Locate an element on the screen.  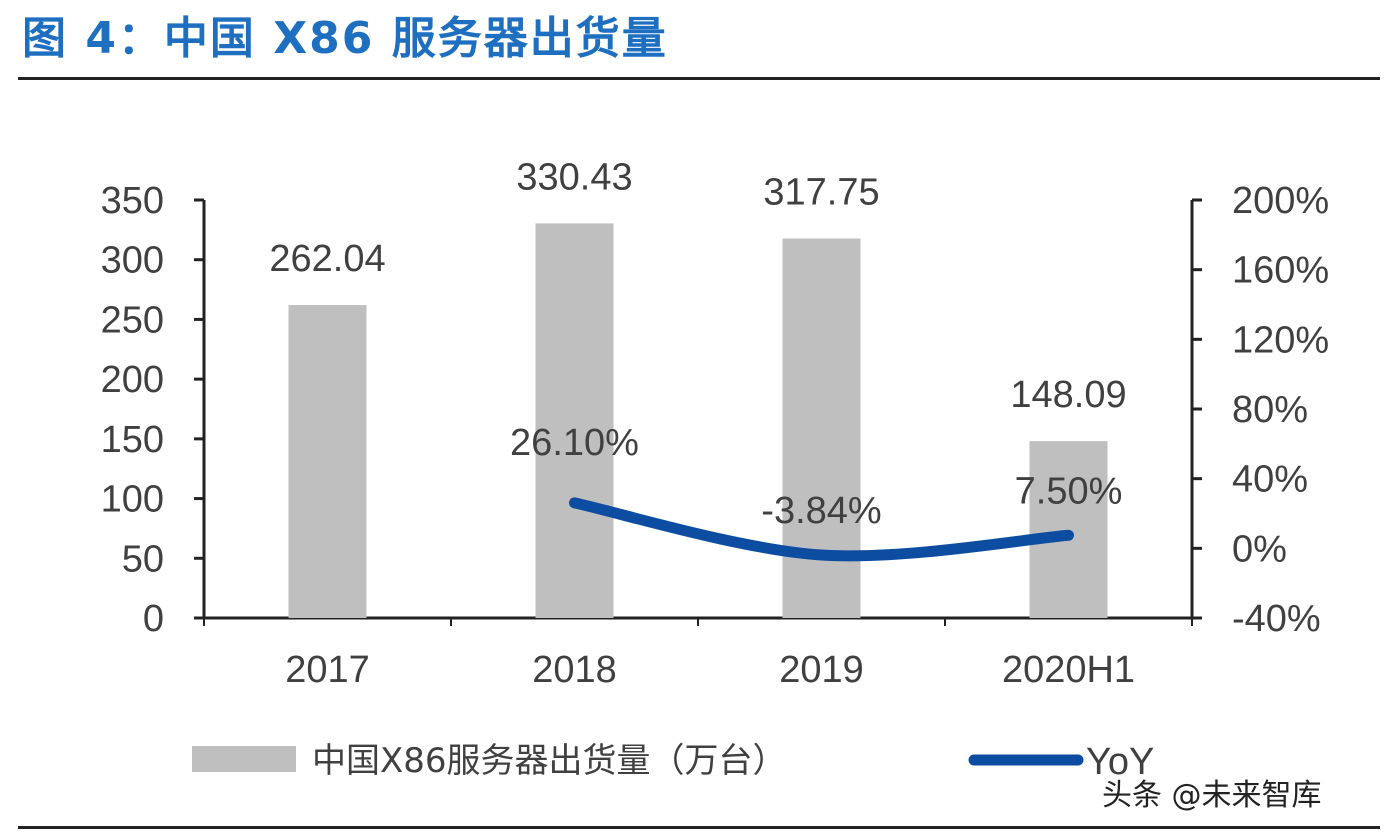
category-label: 2018 is located at coordinates (574, 670).